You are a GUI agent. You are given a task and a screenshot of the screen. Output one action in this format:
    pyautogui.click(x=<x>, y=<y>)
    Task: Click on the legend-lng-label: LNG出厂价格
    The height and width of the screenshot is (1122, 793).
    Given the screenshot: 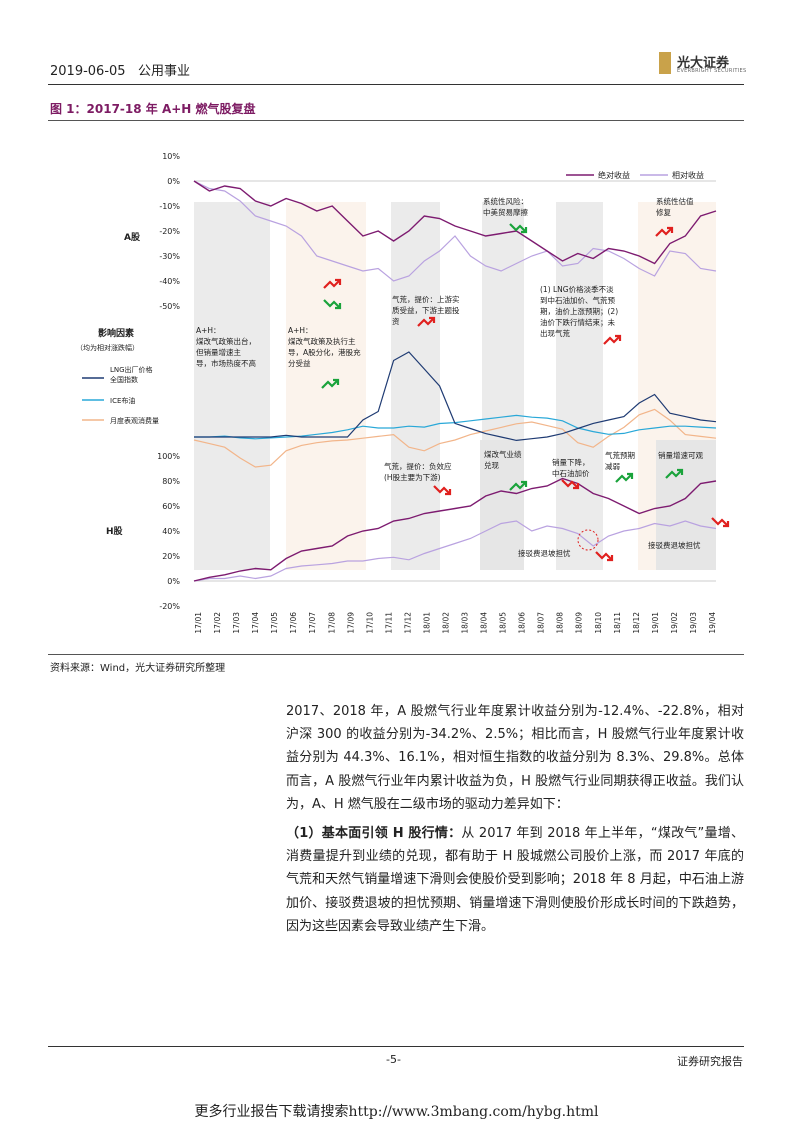 What is the action you would take?
    pyautogui.click(x=131, y=369)
    